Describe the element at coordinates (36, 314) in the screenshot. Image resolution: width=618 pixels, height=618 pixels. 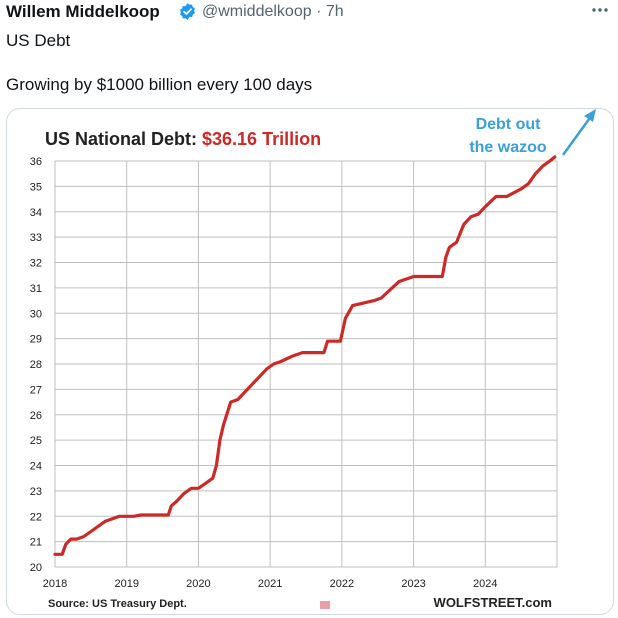
I see `y-tick-label: 30` at that location.